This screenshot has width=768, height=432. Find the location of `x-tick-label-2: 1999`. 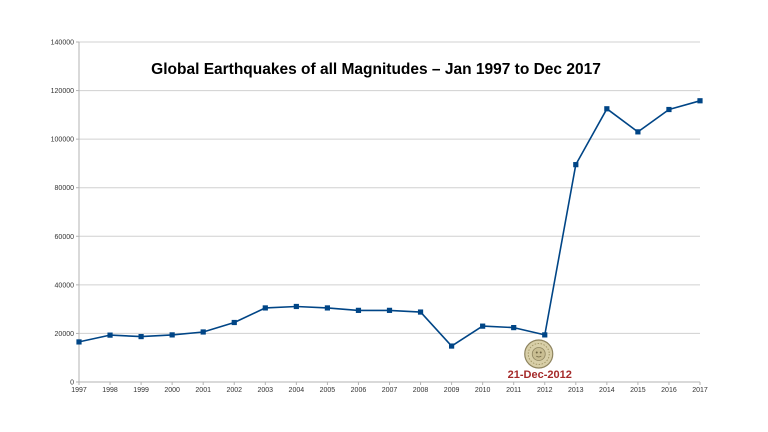

x-tick-label-2: 1999 is located at coordinates (141, 390).